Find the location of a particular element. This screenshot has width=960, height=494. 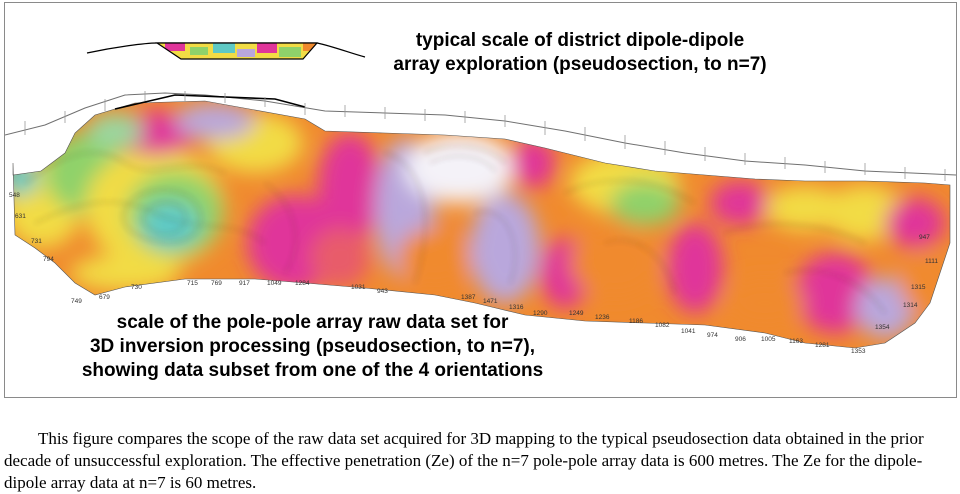

edge-value-bottom-15: 1082 is located at coordinates (662, 325).